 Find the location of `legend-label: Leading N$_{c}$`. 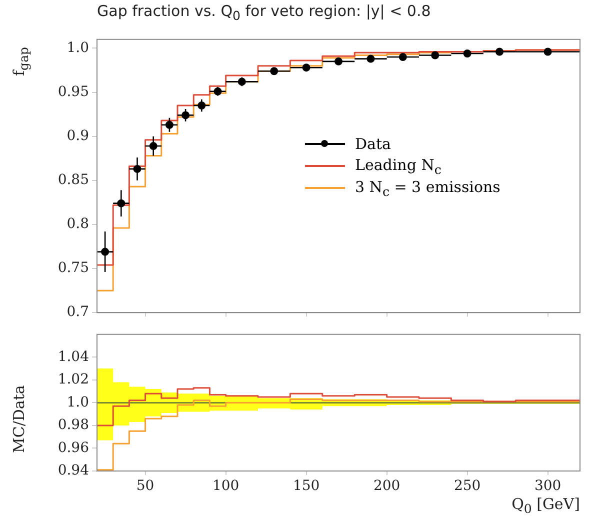

legend-label: Leading N$_{c}$ is located at coordinates (398, 166).